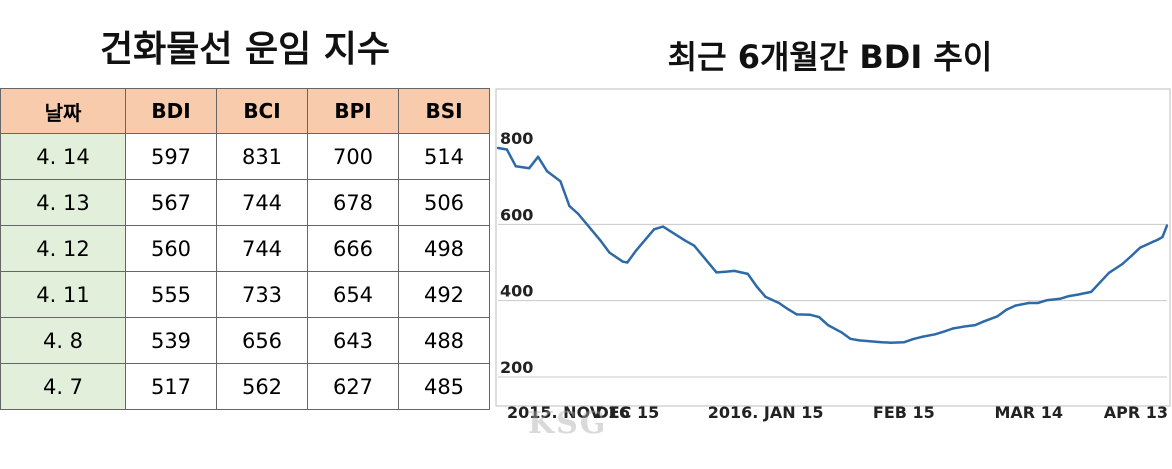 Image resolution: width=1172 pixels, height=469 pixels. What do you see at coordinates (353, 248) in the screenshot?
I see `cell-bpi: 666` at bounding box center [353, 248].